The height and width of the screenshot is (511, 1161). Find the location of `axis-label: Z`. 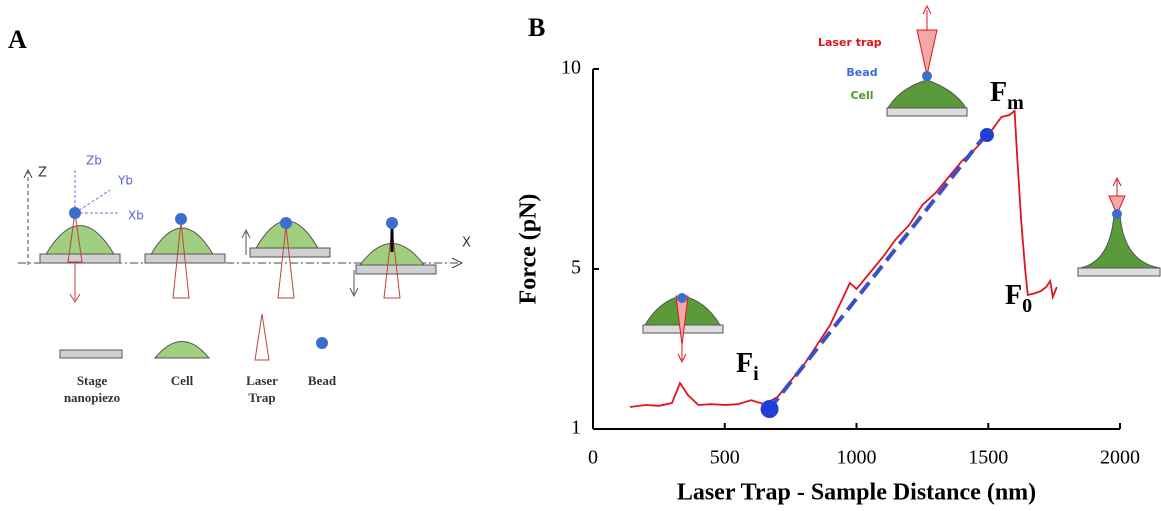

axis-label: Z is located at coordinates (42, 173).